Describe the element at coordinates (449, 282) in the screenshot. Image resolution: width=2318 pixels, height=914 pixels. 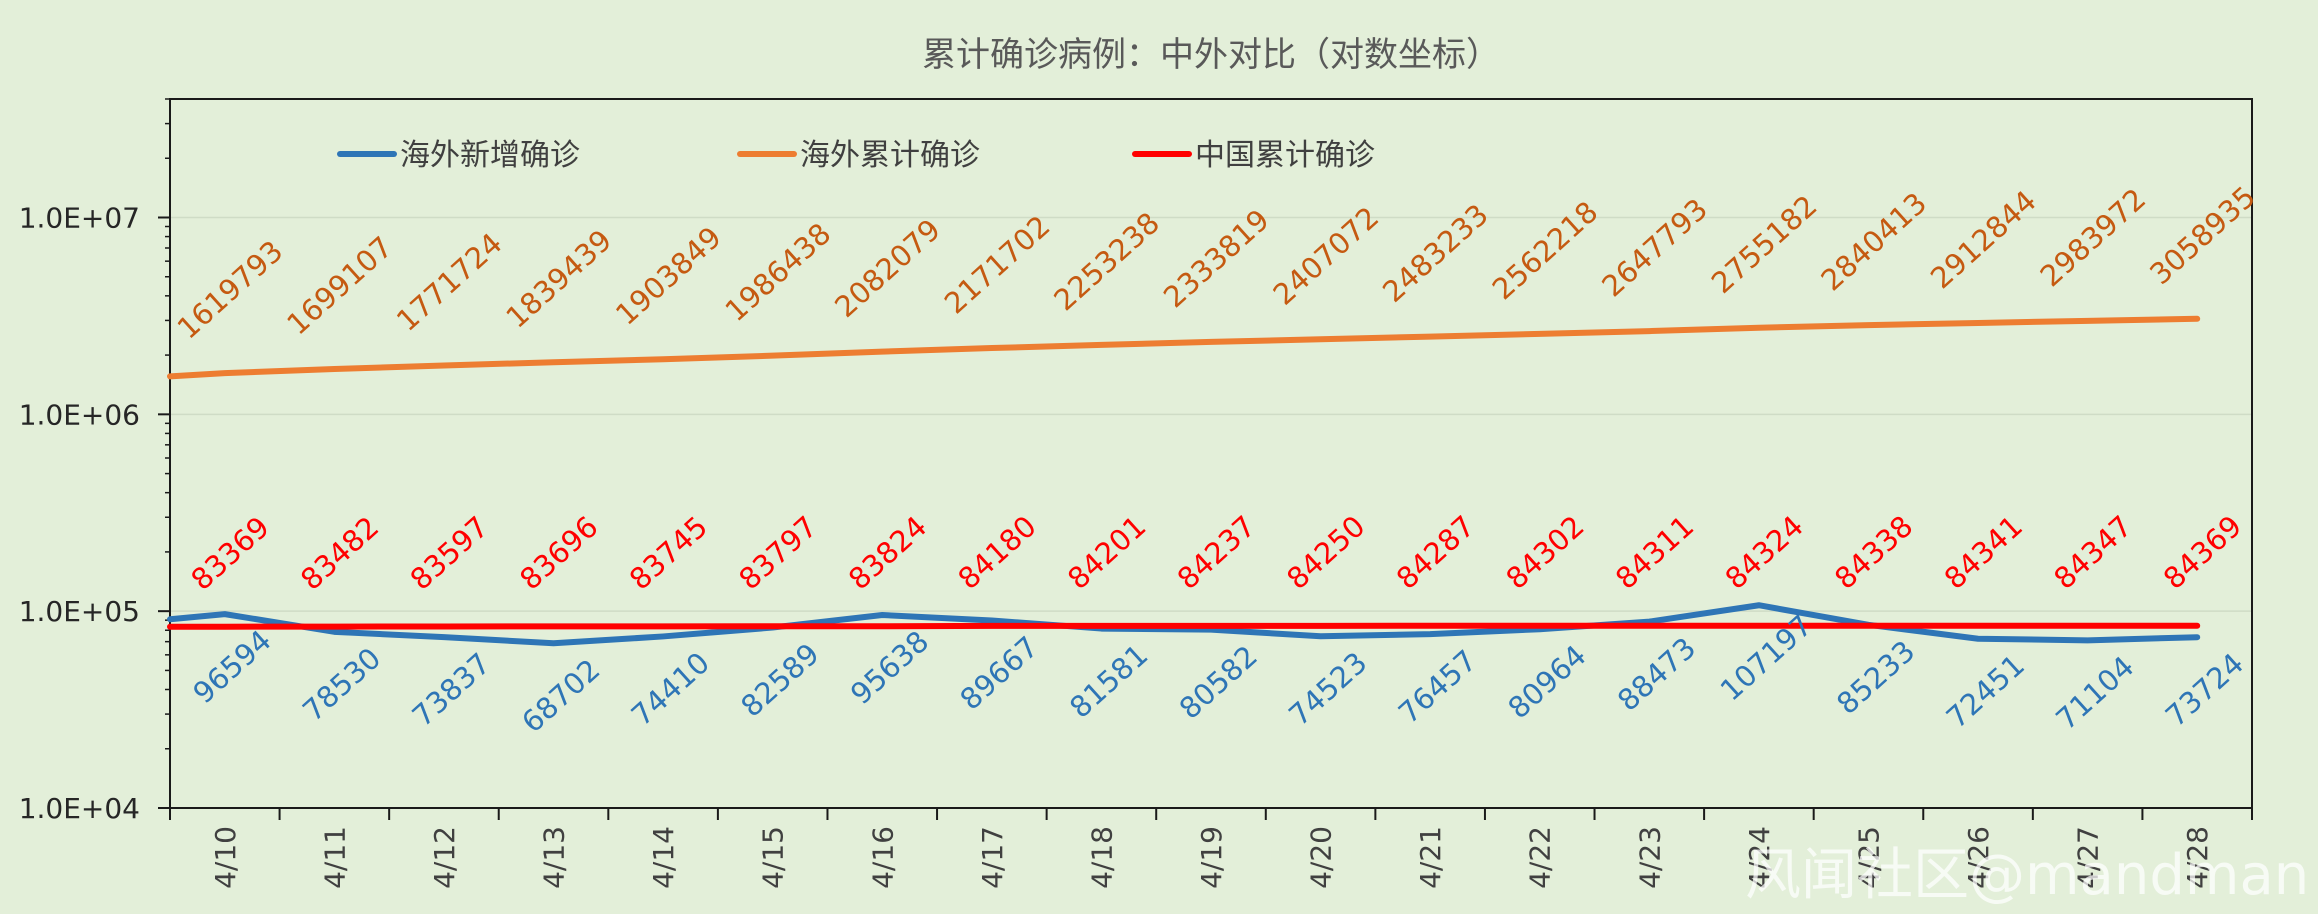
I see `data-label: 1771724` at that location.